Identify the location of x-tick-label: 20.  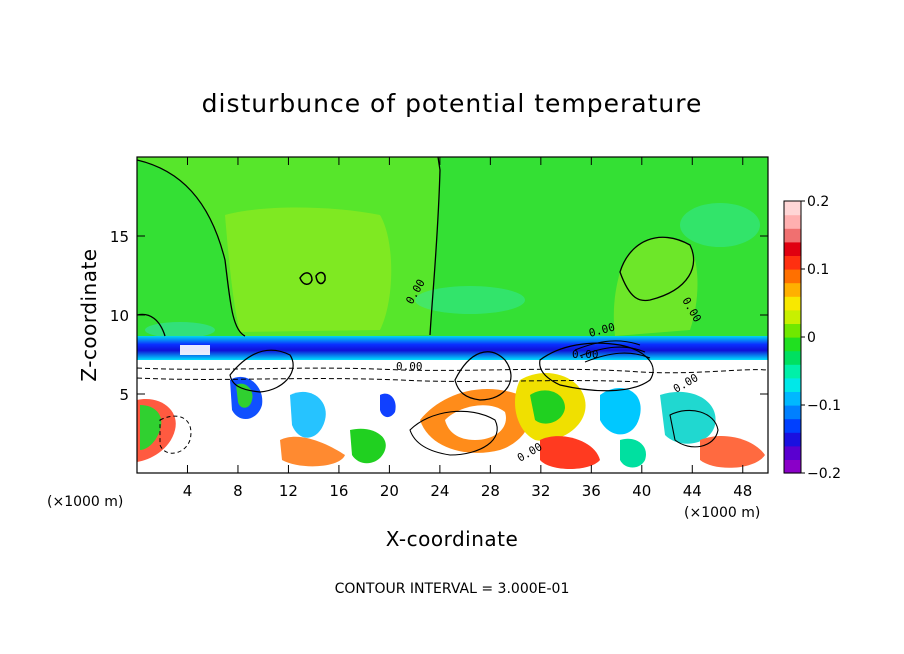
(389, 491).